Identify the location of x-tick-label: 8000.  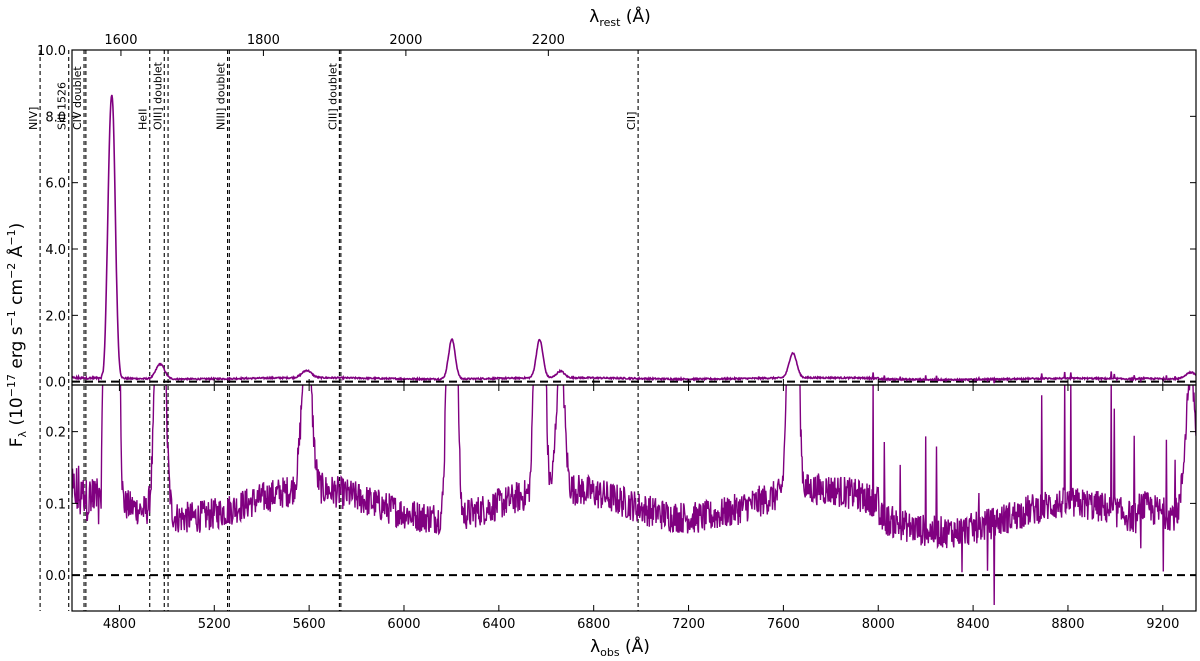
(878, 624).